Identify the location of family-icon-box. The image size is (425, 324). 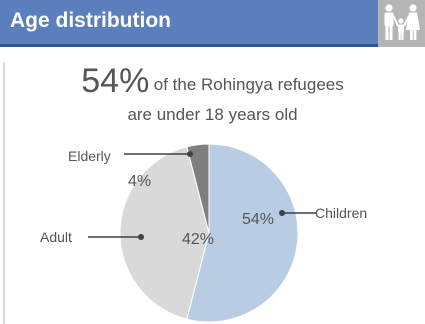
(401, 23).